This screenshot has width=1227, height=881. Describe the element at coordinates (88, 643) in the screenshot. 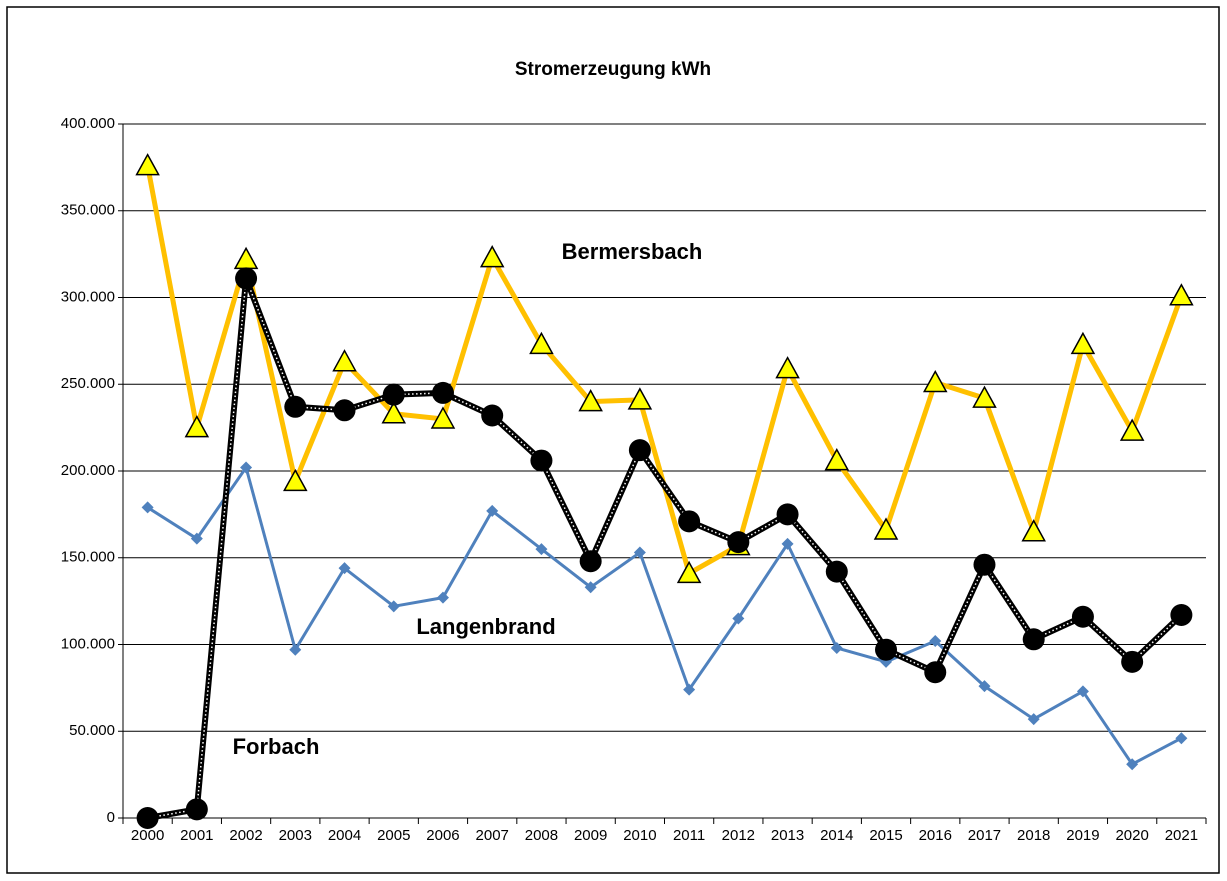

I see `y-tick-label: 100.000` at that location.